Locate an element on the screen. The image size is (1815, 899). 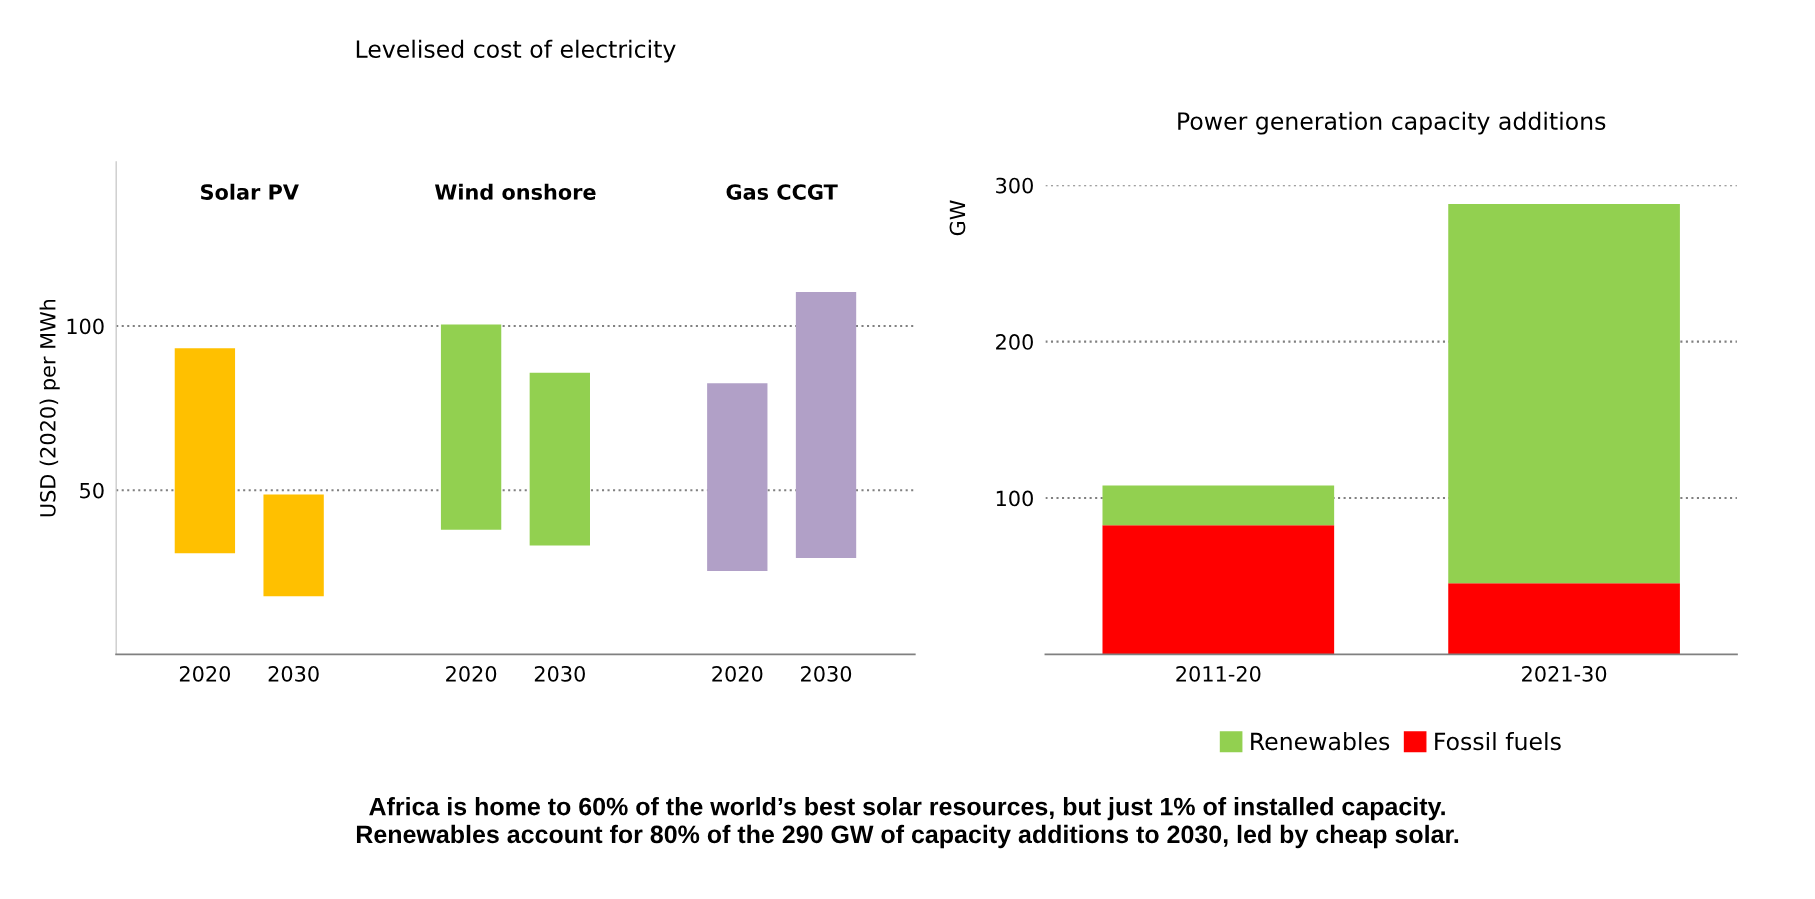
chart-title: Power generation capacity additions is located at coordinates (1392, 123).